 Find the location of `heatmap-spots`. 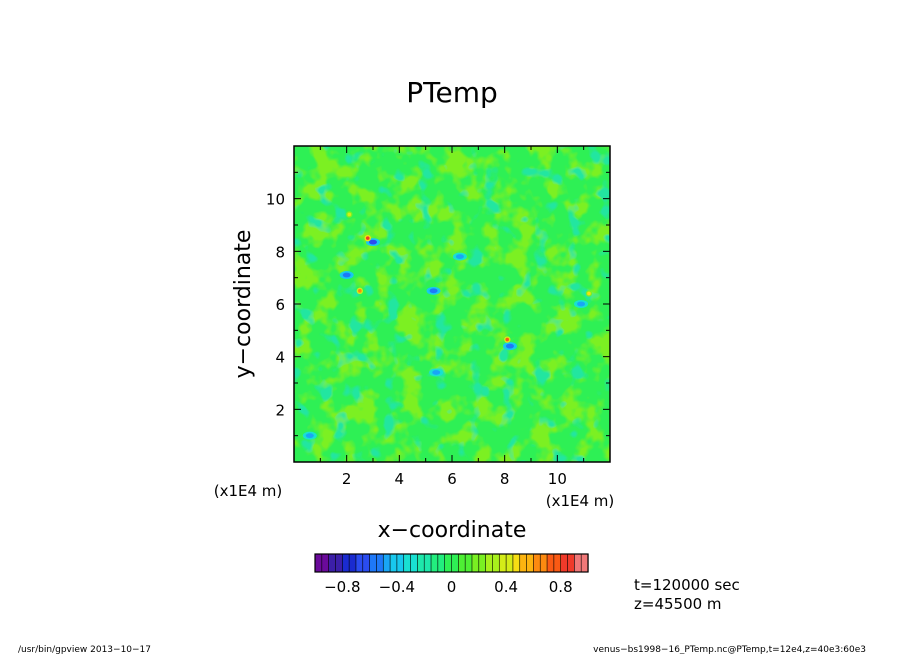

heatmap-spots is located at coordinates (447, 325).